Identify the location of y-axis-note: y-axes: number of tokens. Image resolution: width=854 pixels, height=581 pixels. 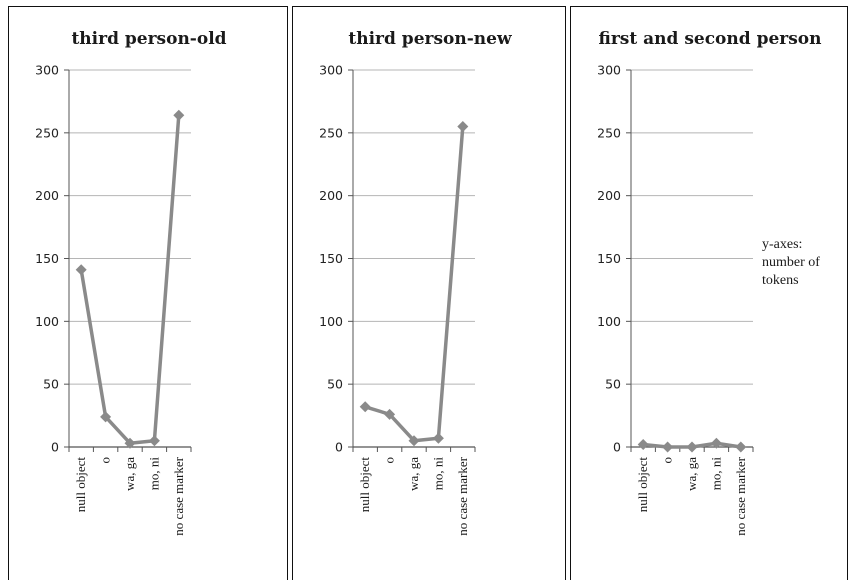
(791, 262).